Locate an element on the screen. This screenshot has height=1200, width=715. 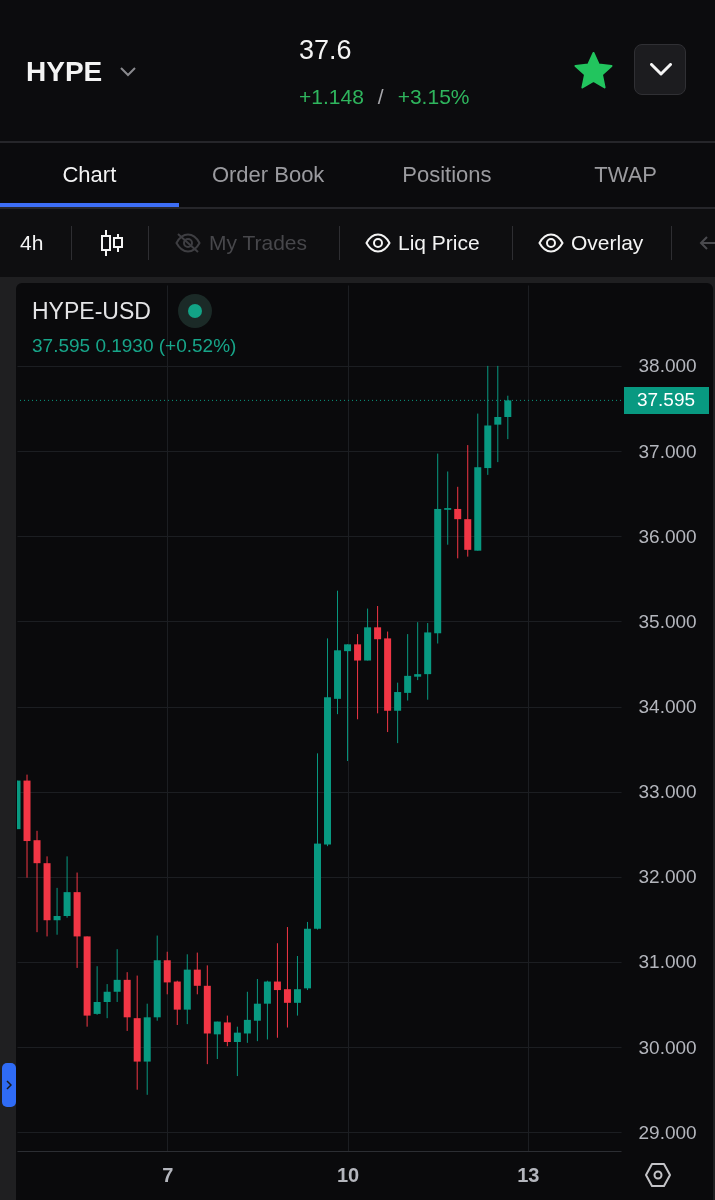
text: Order Book is located at coordinates (268, 175).